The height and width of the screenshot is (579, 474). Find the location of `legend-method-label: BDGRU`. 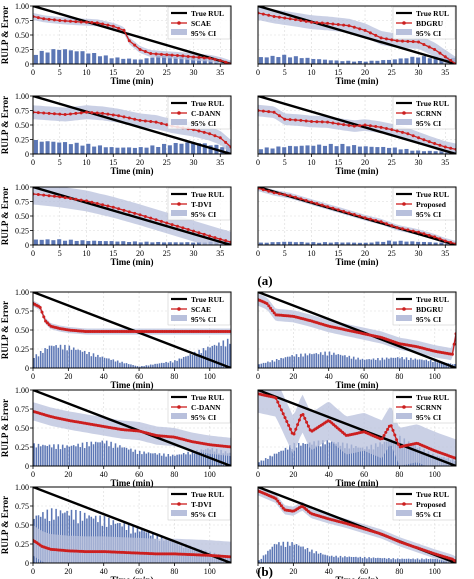

legend-method-label: BDGRU is located at coordinates (430, 23).